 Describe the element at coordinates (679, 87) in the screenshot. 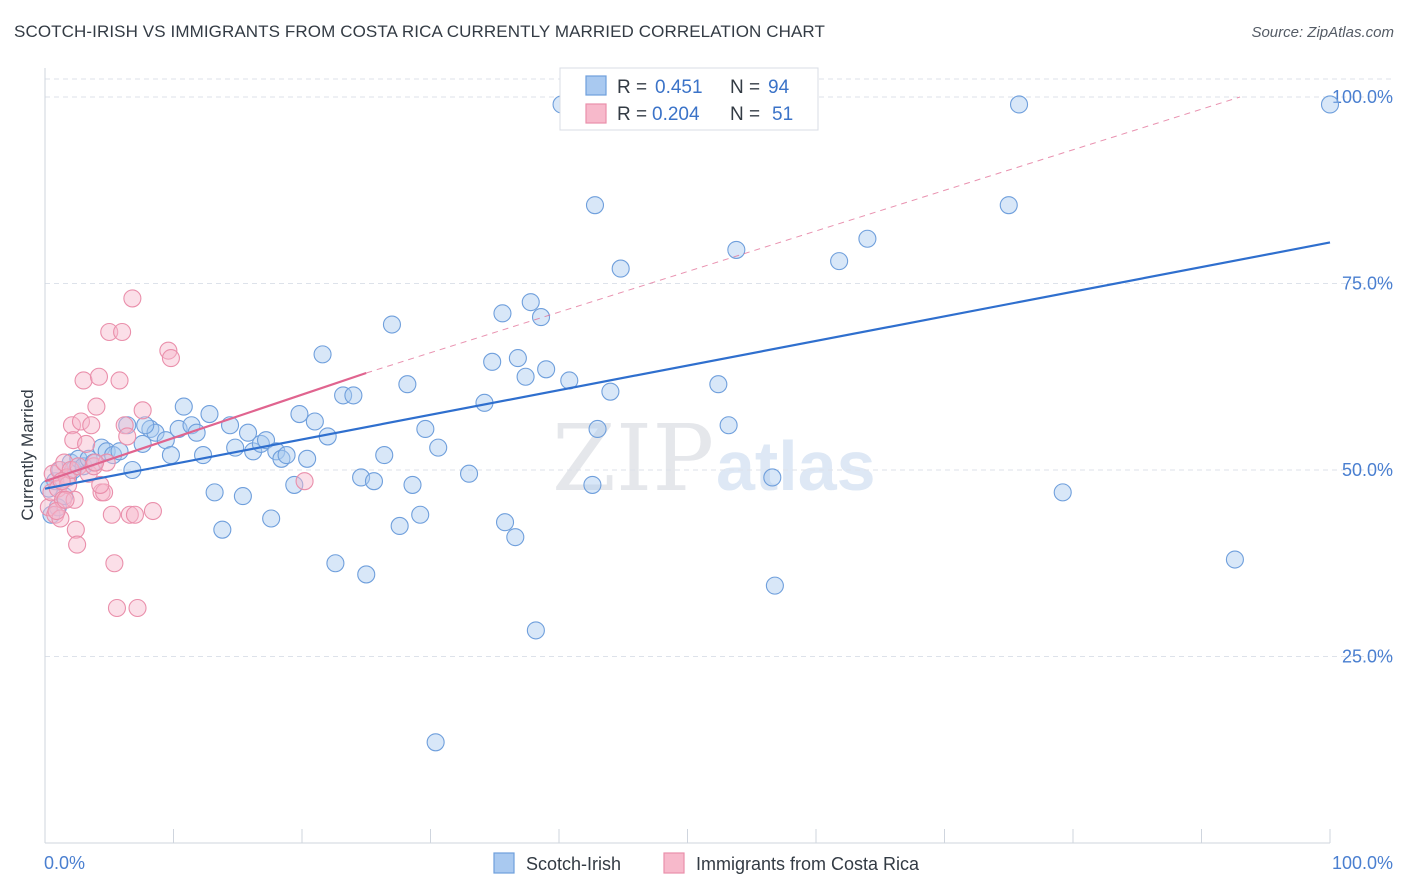

I see `legend-r-value-1: 0.451` at that location.